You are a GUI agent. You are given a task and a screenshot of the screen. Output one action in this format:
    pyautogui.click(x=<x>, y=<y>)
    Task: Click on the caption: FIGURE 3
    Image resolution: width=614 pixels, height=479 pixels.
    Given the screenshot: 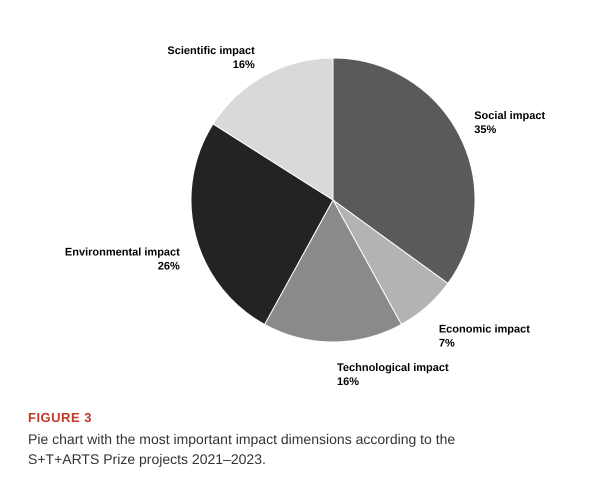 What is the action you would take?
    pyautogui.click(x=60, y=417)
    